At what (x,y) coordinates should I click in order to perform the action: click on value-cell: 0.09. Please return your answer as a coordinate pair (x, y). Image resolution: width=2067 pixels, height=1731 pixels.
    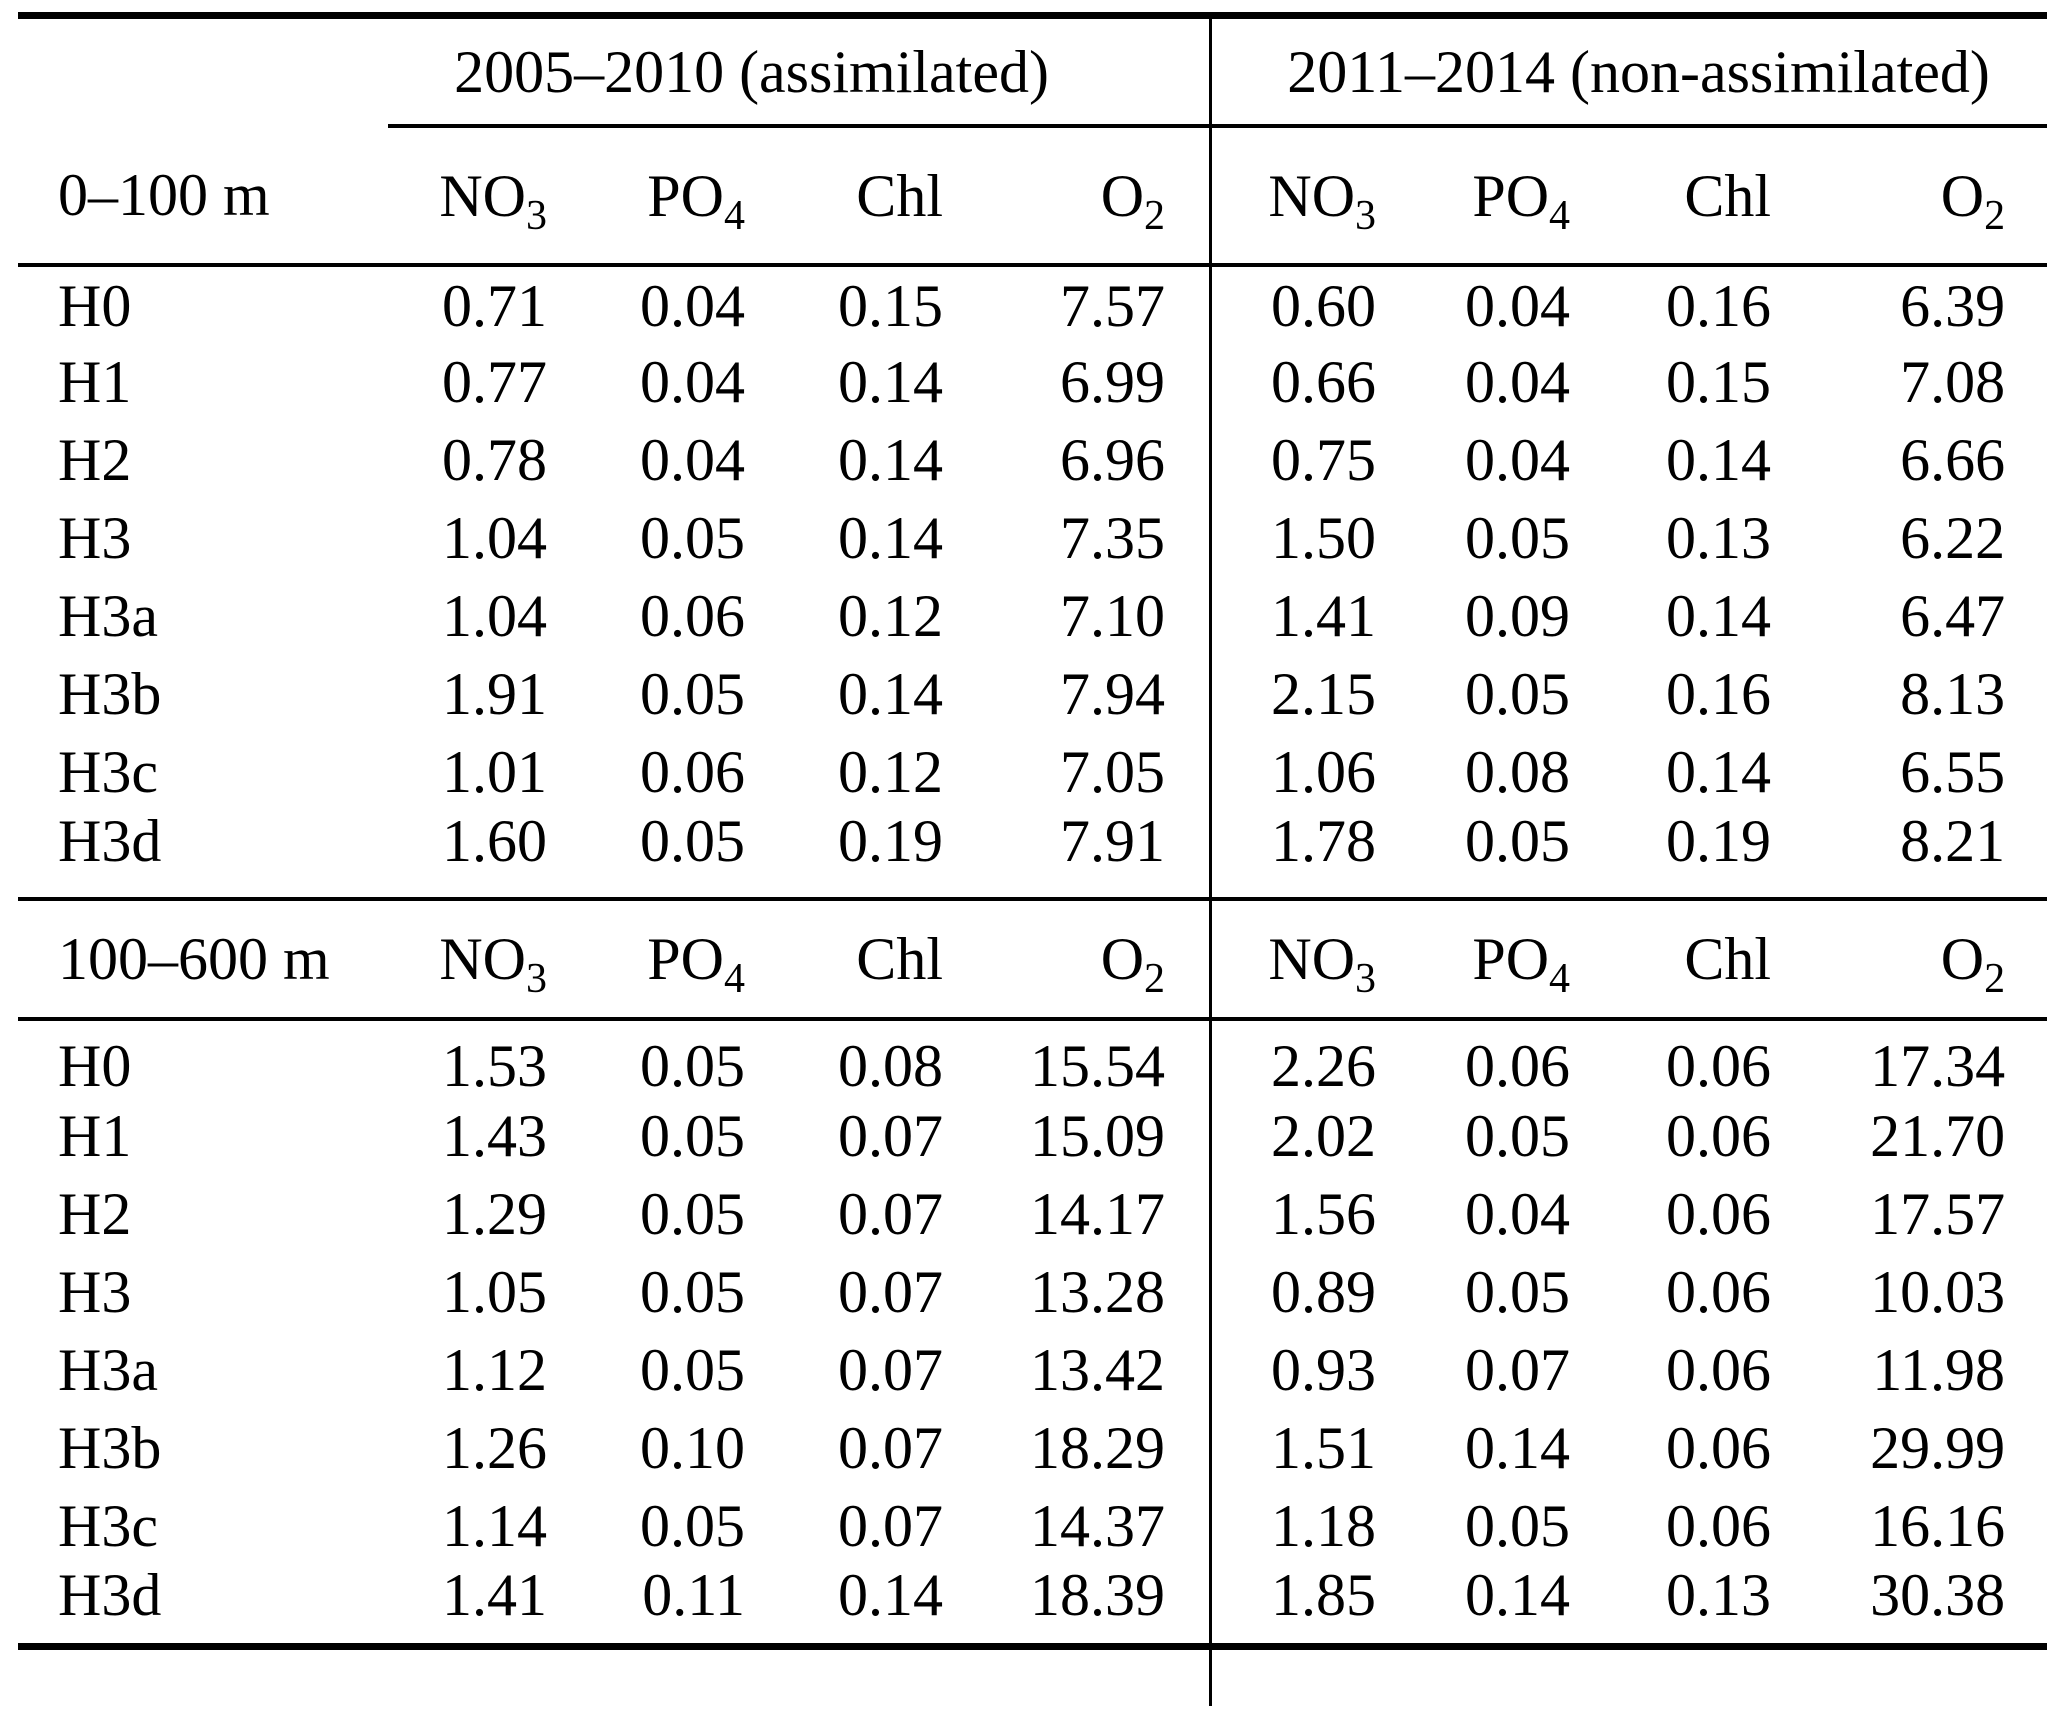
    Looking at the image, I should click on (1518, 616).